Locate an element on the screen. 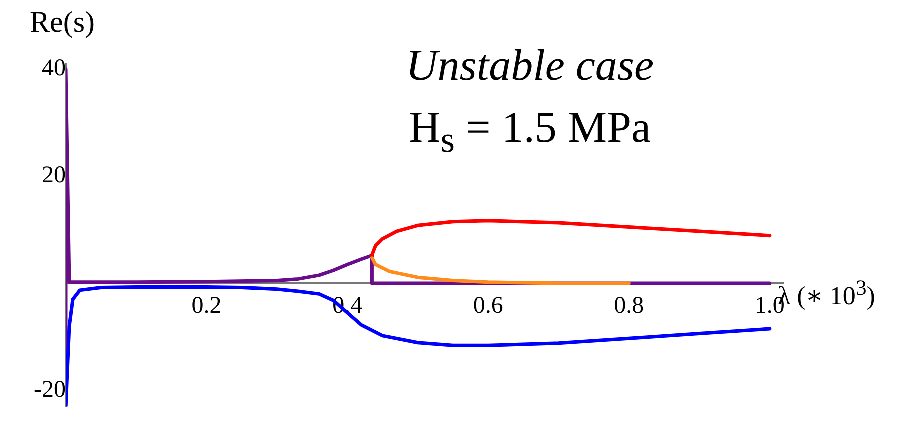 This screenshot has height=423, width=914. x-tick-label: 0.2 is located at coordinates (207, 306).